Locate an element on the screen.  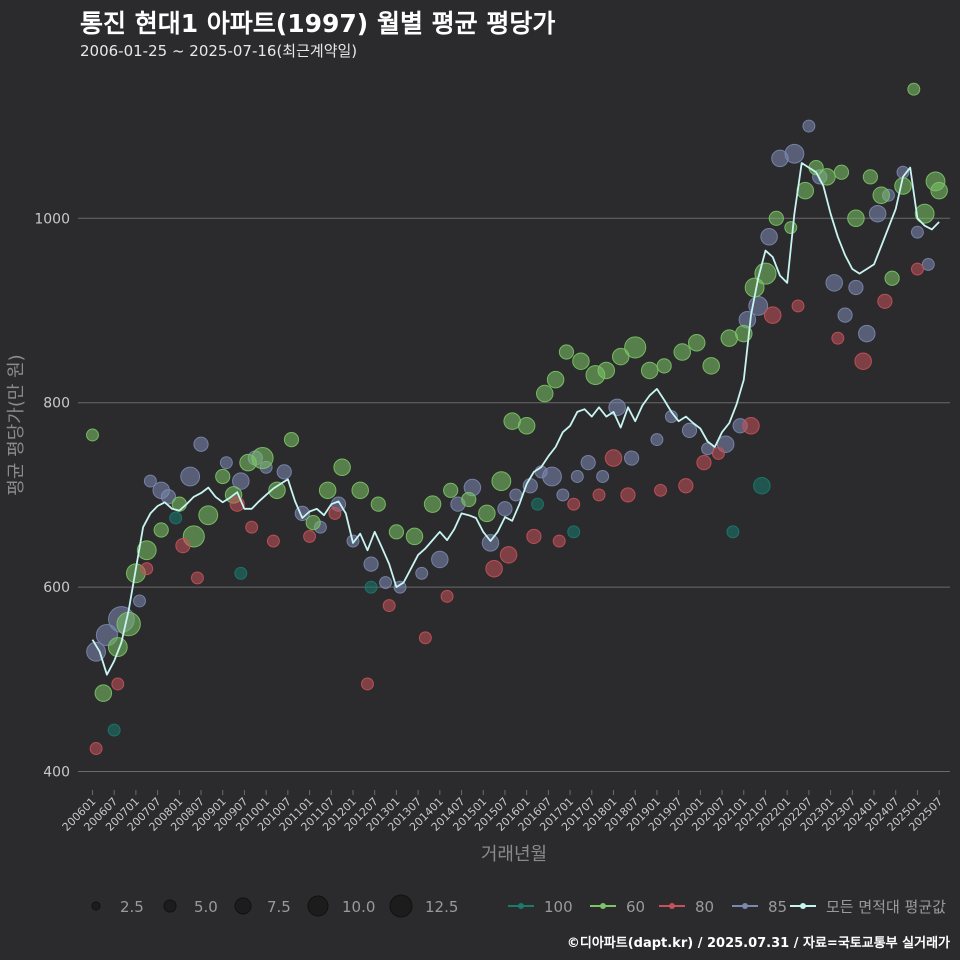
size-legend-label: 2.5 is located at coordinates (132, 907).